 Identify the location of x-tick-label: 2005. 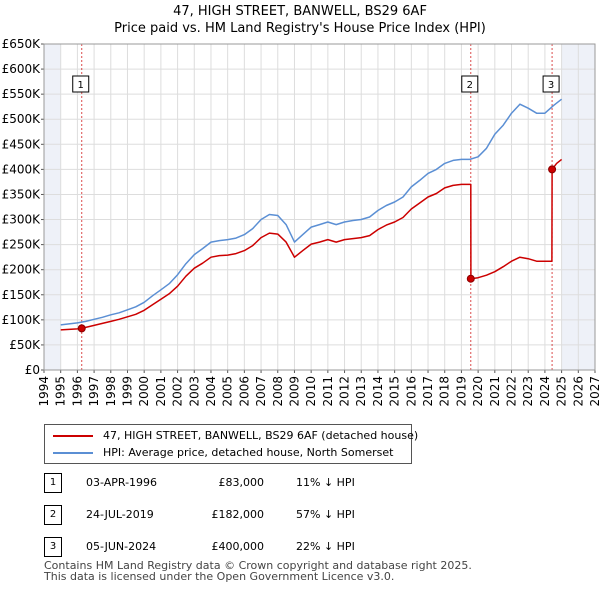
(228, 391).